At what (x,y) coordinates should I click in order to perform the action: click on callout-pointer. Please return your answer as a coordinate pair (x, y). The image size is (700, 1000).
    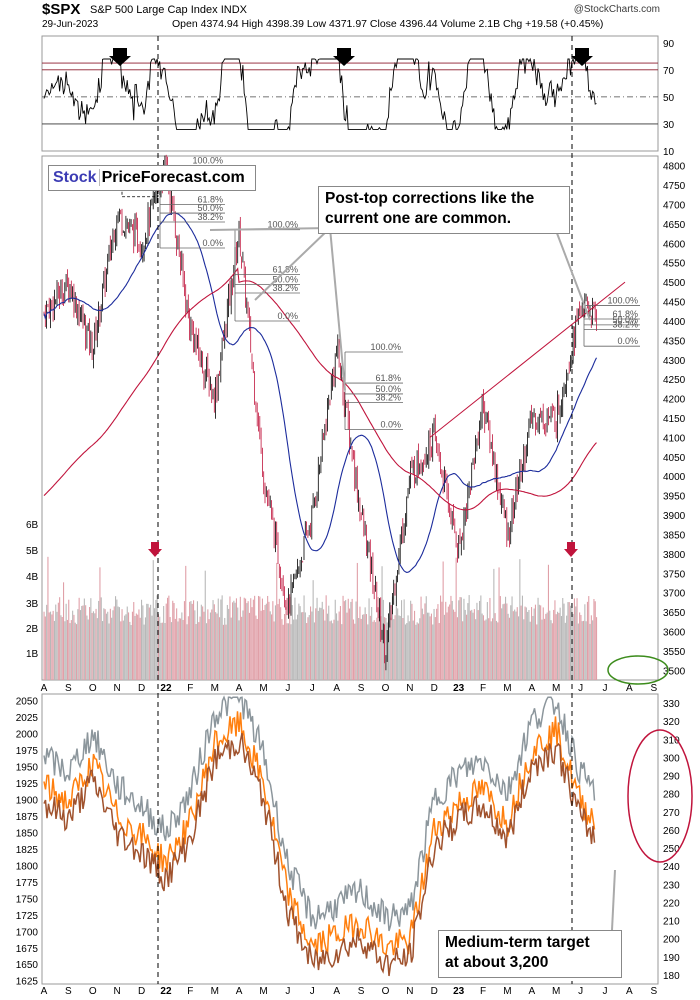
    Looking at the image, I should click on (572, 274).